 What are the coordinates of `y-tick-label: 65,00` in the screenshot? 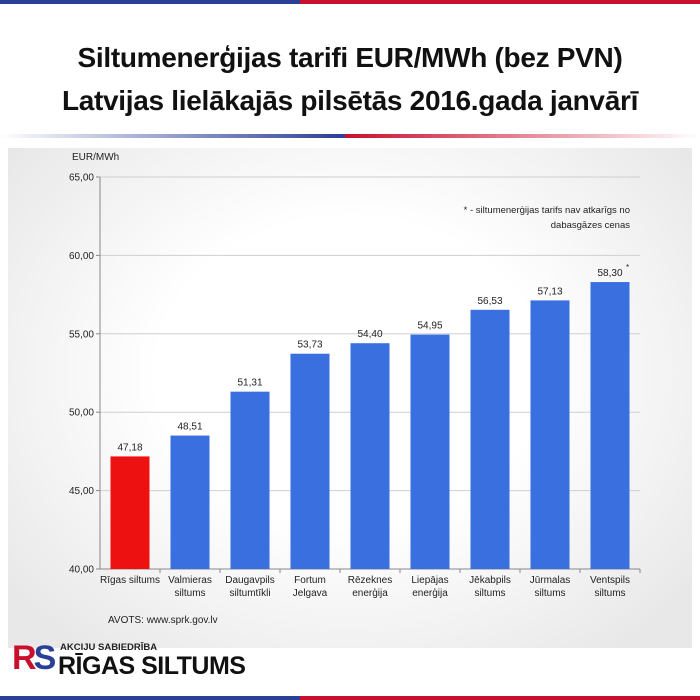 It's located at (81, 178).